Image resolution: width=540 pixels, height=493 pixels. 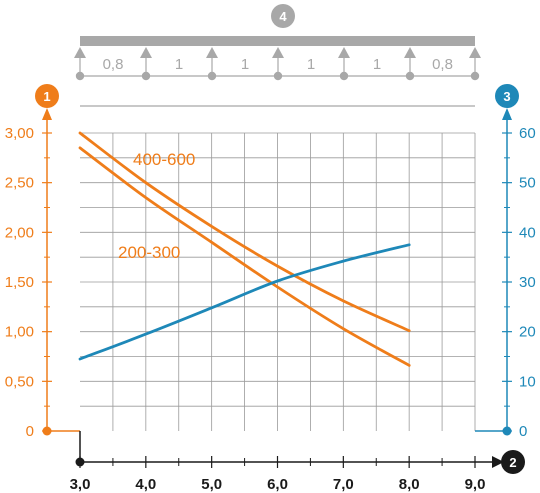 I want to click on label-group: 400-600 200-300, so click(x=156, y=206).